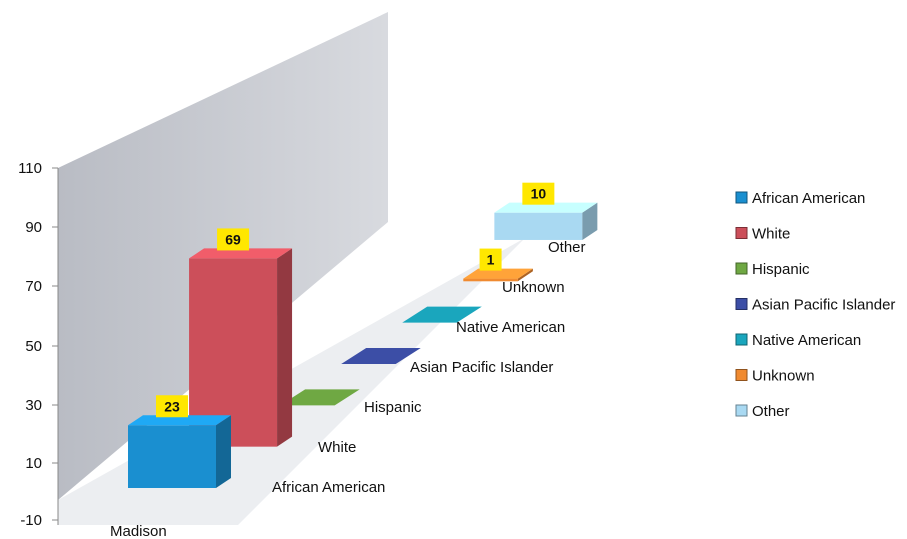  I want to click on depth-category-label: Unknown, so click(533, 287).